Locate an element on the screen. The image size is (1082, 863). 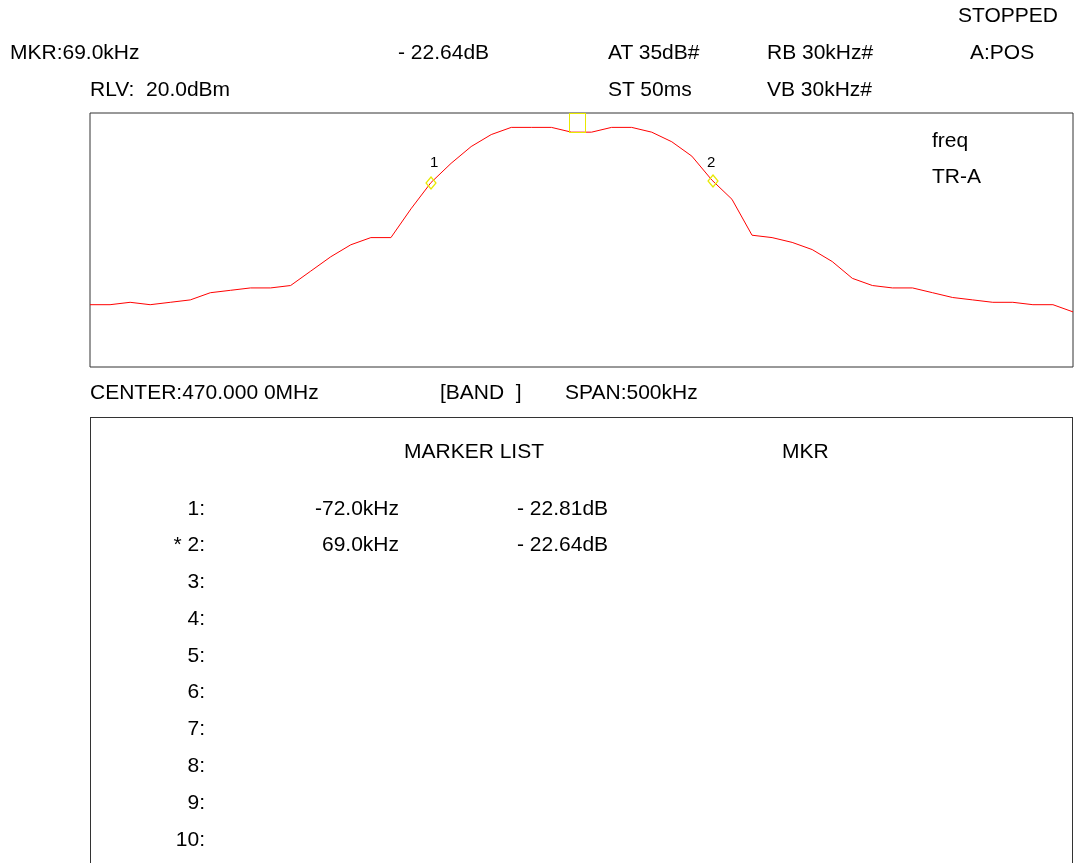
text: 8: is located at coordinates (196, 765).